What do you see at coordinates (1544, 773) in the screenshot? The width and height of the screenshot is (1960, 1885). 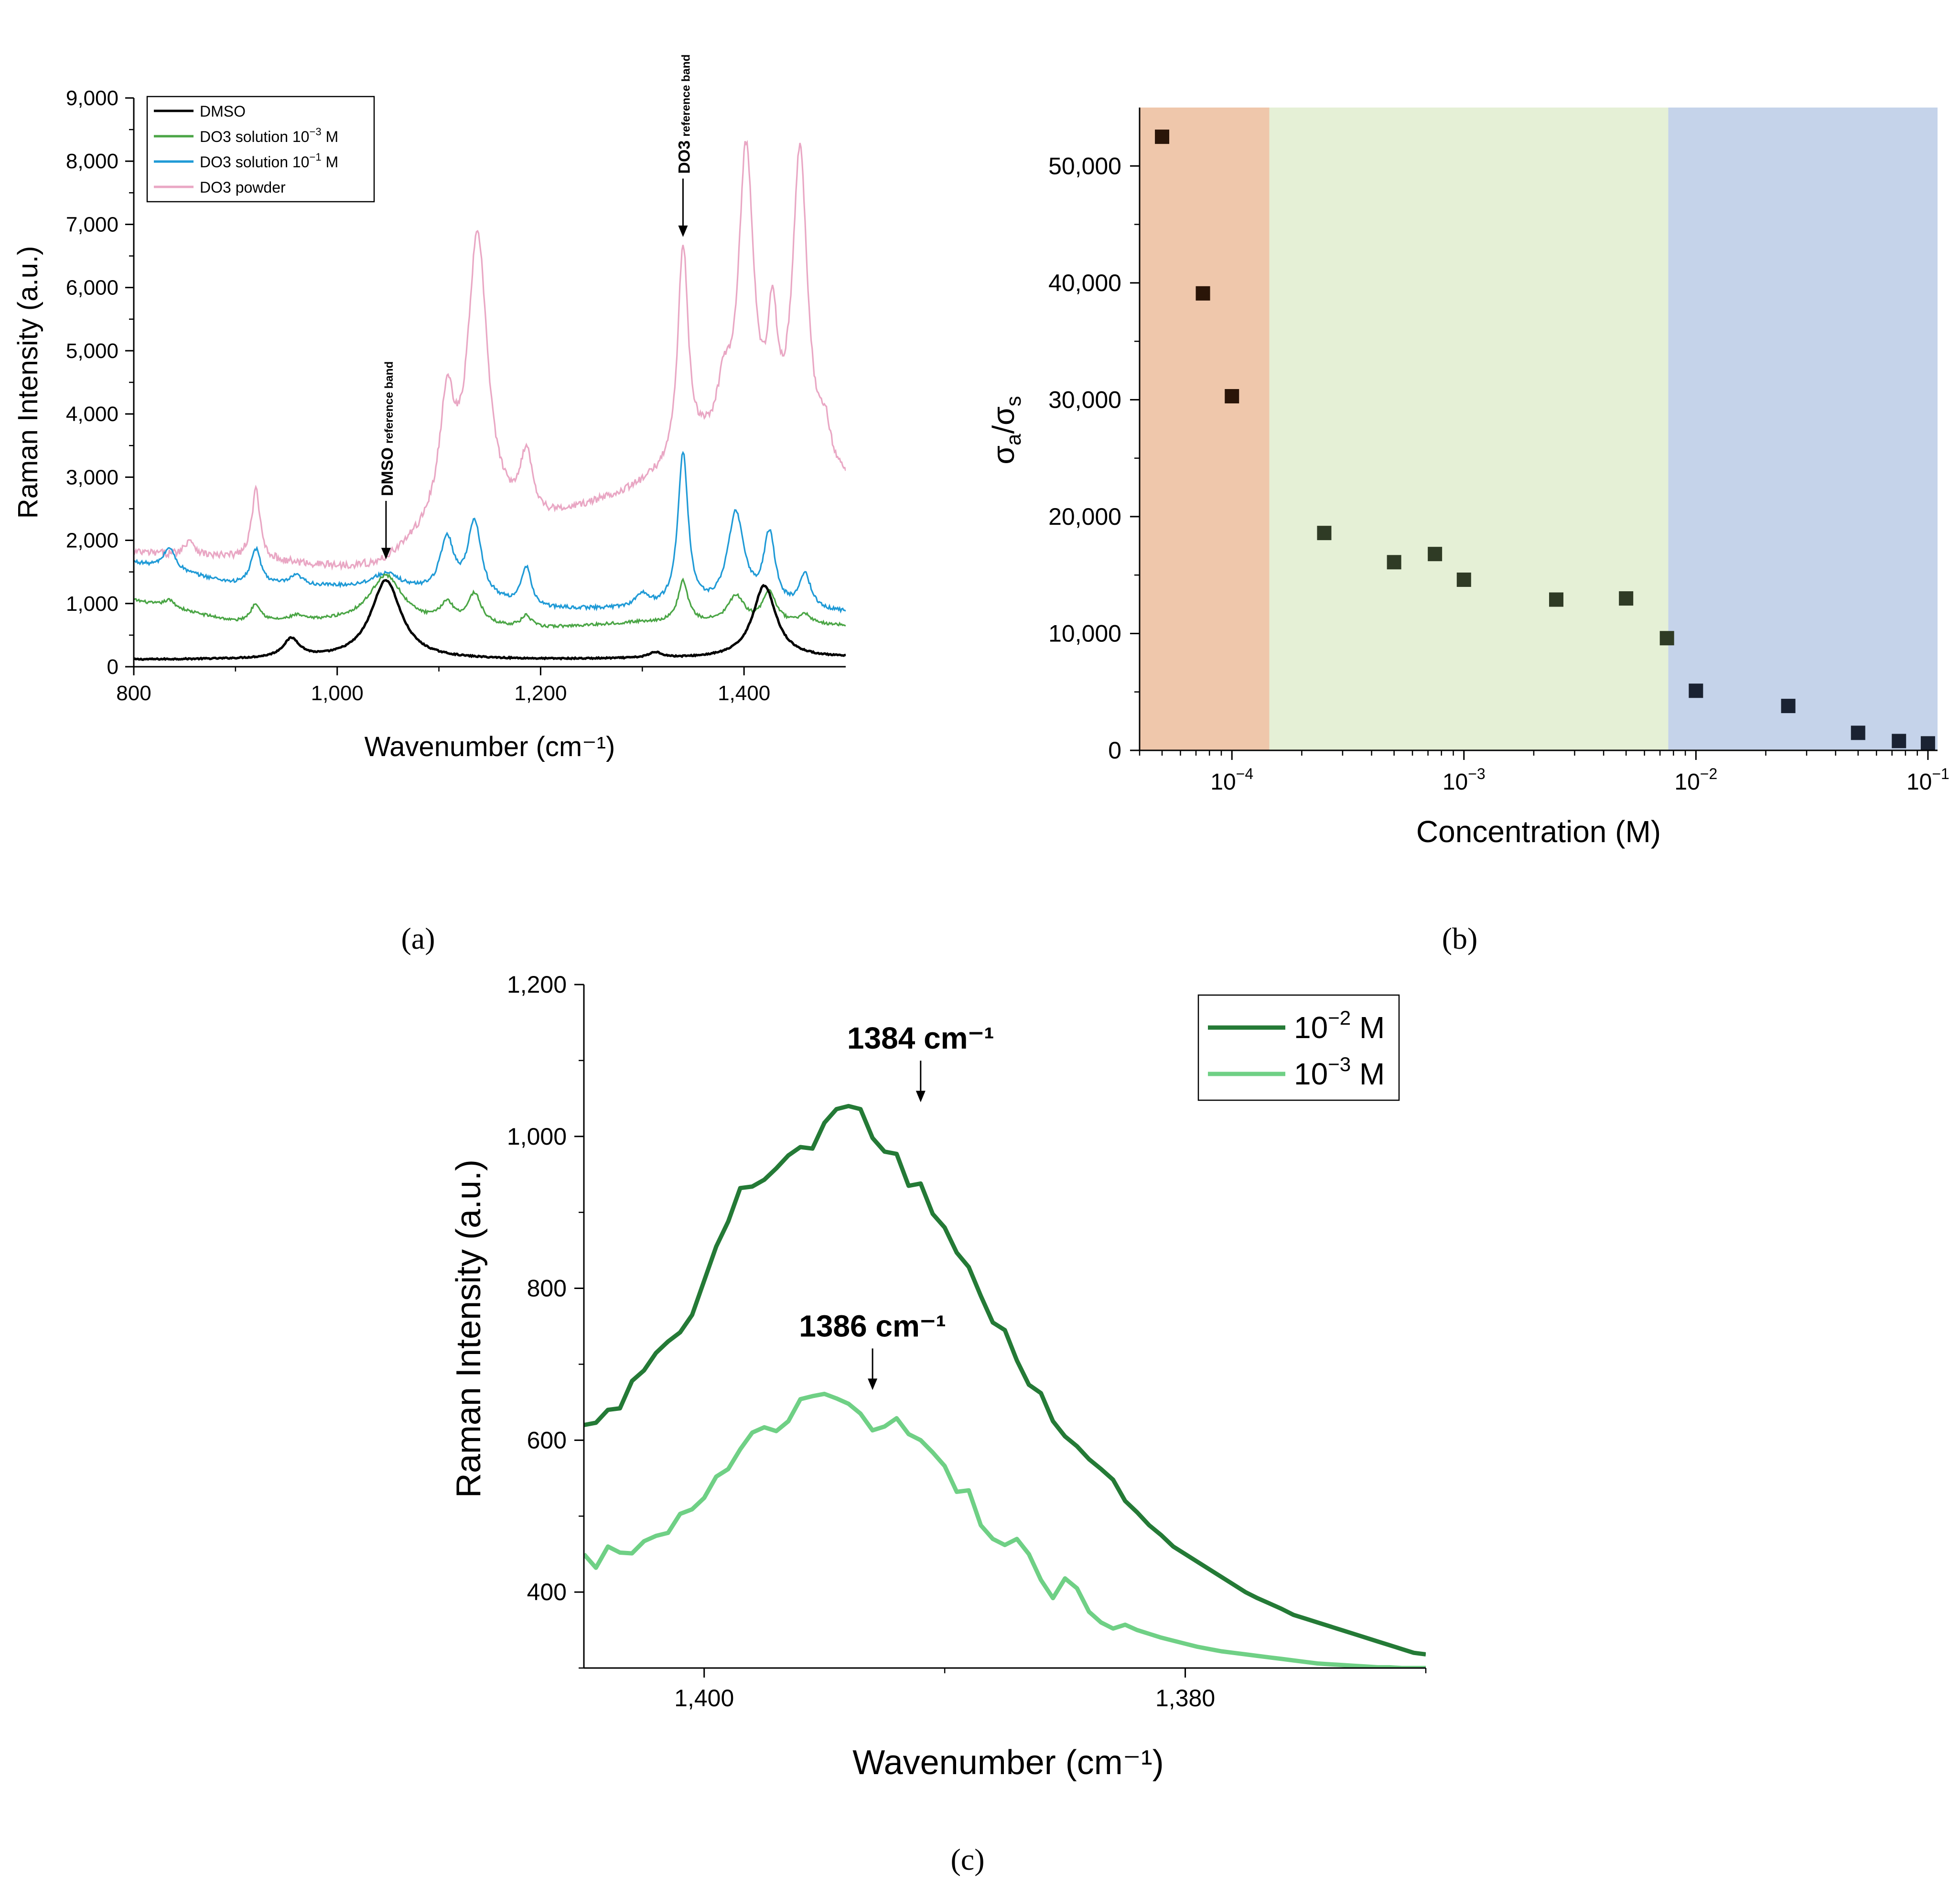 I see `panel-b-x-ticks: 10⁻⁴ 10⁻³ 10⁻² 10⁻¹` at bounding box center [1544, 773].